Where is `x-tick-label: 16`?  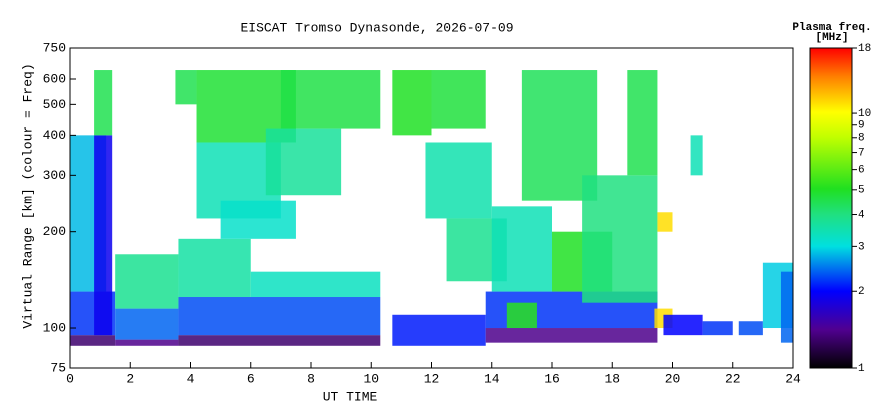 x-tick-label: 16 is located at coordinates (552, 378).